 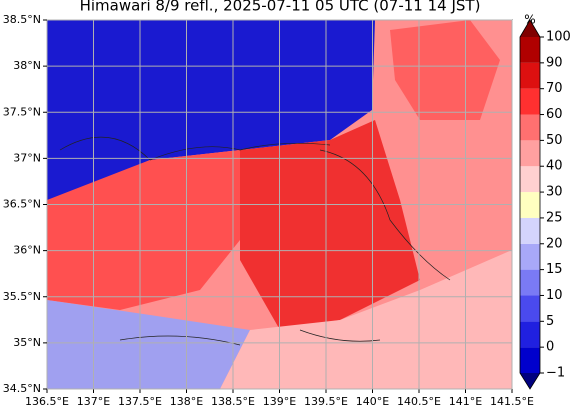 I want to click on colorbar-tick-label: 40, so click(x=554, y=166).